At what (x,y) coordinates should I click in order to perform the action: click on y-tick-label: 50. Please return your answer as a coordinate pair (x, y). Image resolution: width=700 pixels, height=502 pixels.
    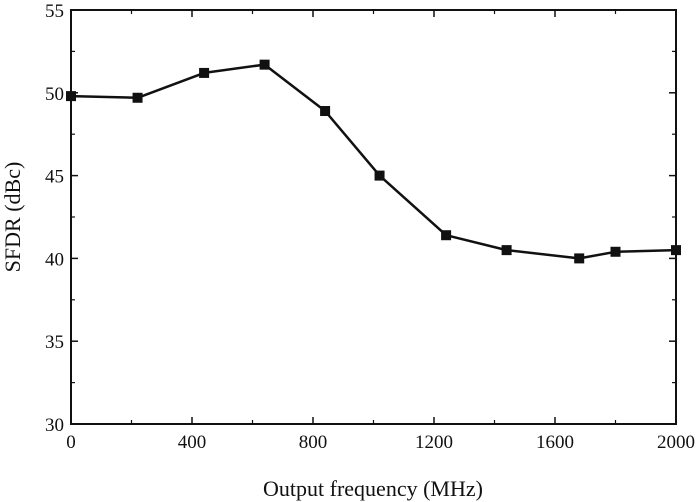
    Looking at the image, I should click on (54, 94).